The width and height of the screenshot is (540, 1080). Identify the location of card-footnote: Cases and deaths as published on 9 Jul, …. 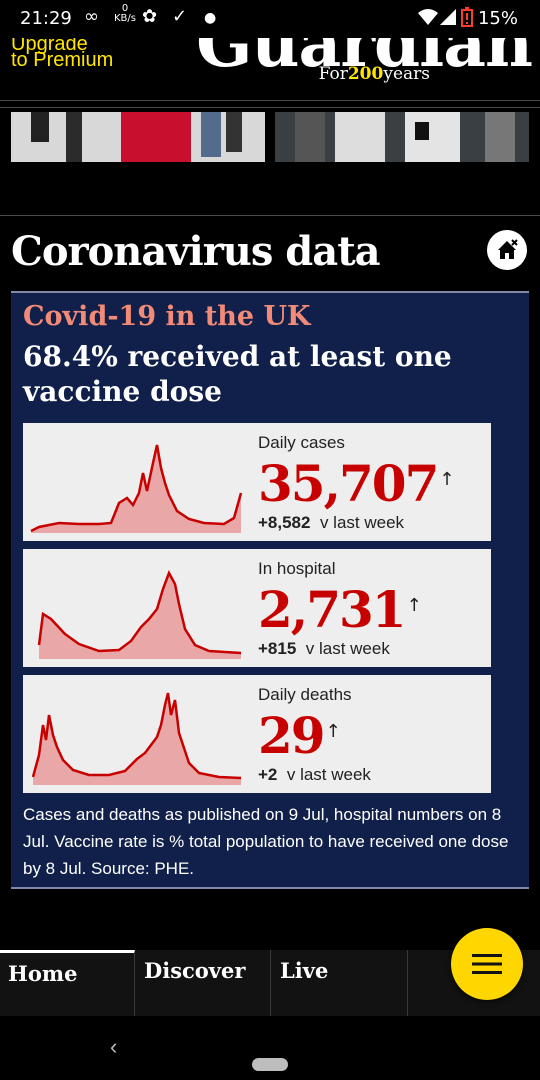
(266, 841).